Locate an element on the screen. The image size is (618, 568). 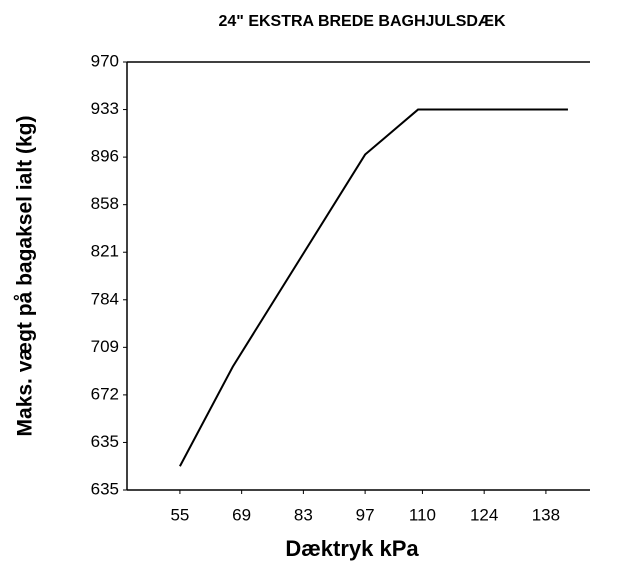
x-axis-label: Dæktryk kPa is located at coordinates (352, 548).